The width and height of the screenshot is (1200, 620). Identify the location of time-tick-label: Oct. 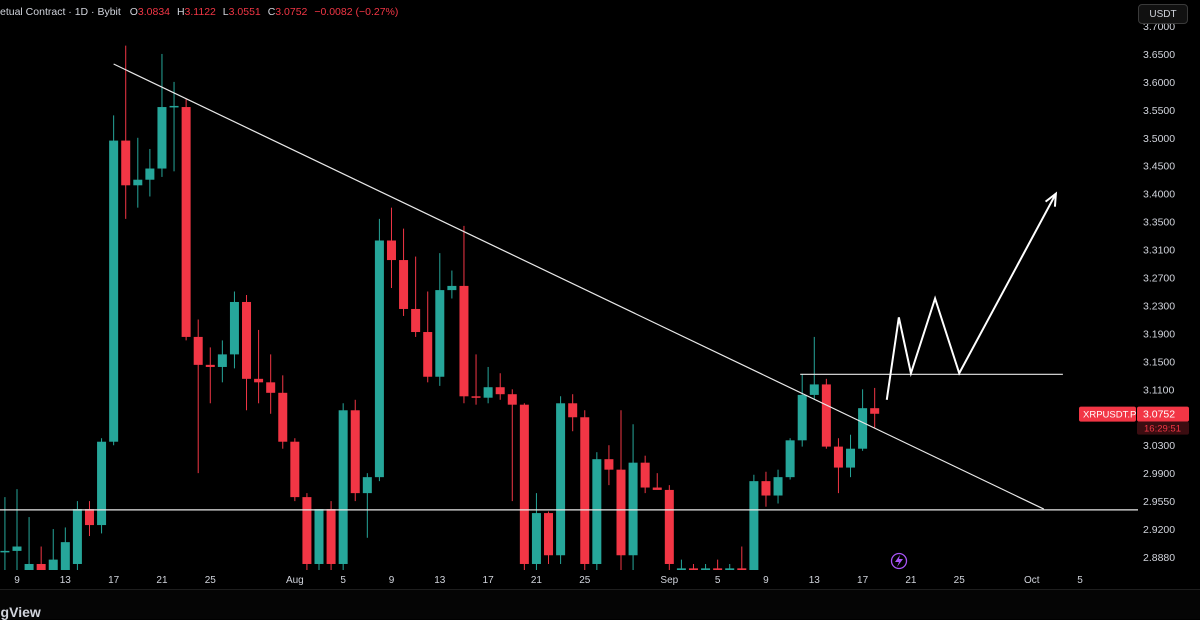
(1032, 580).